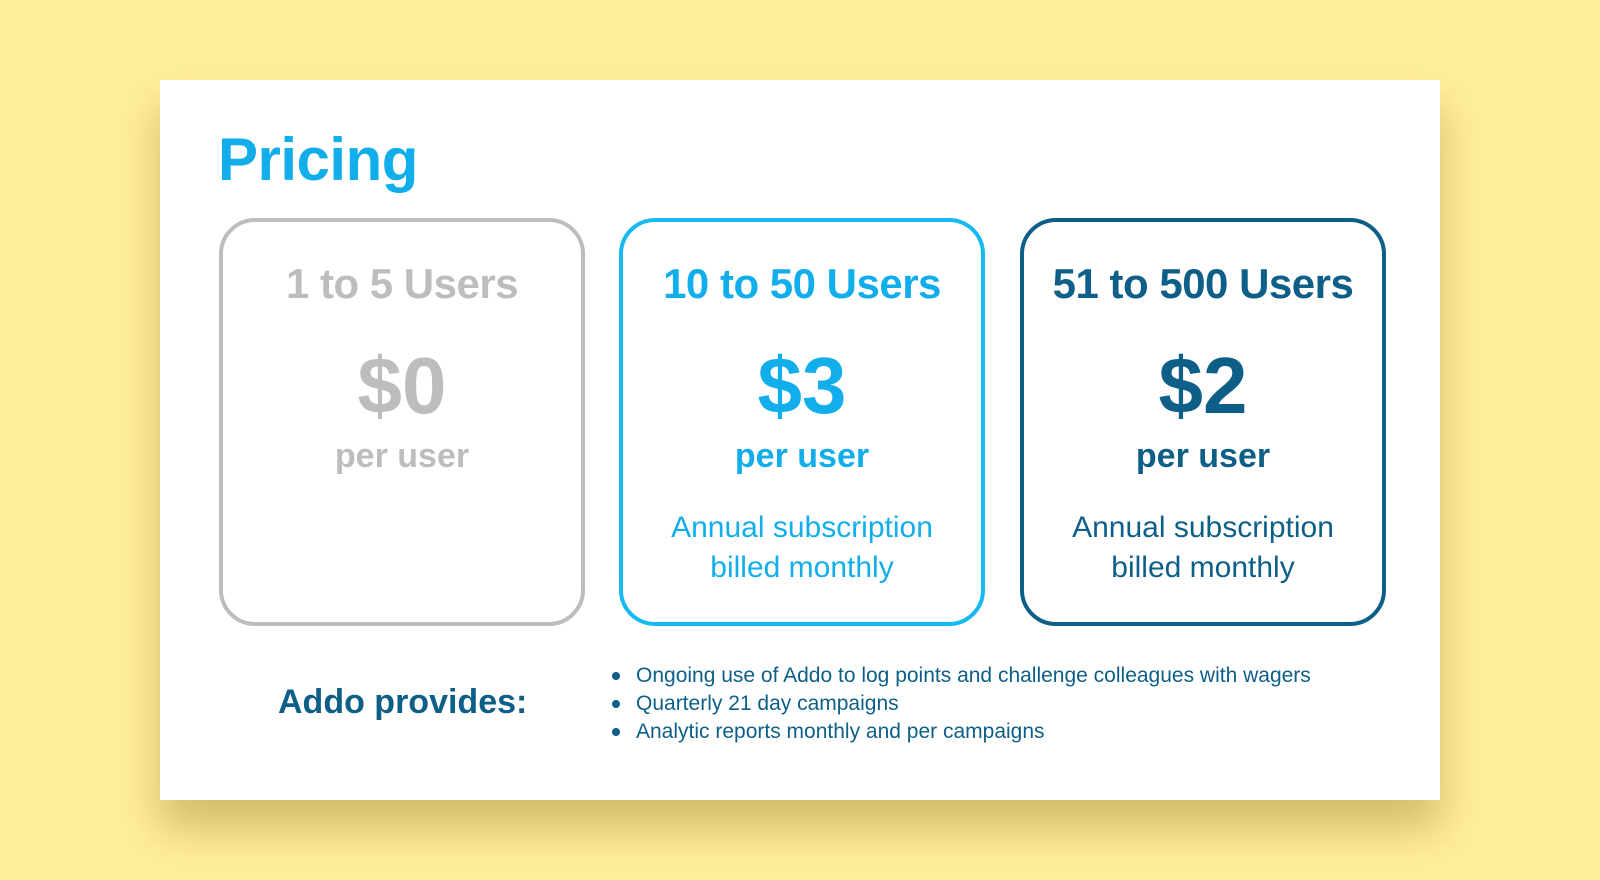 This screenshot has width=1600, height=880. I want to click on page-title: Pricing, so click(318, 159).